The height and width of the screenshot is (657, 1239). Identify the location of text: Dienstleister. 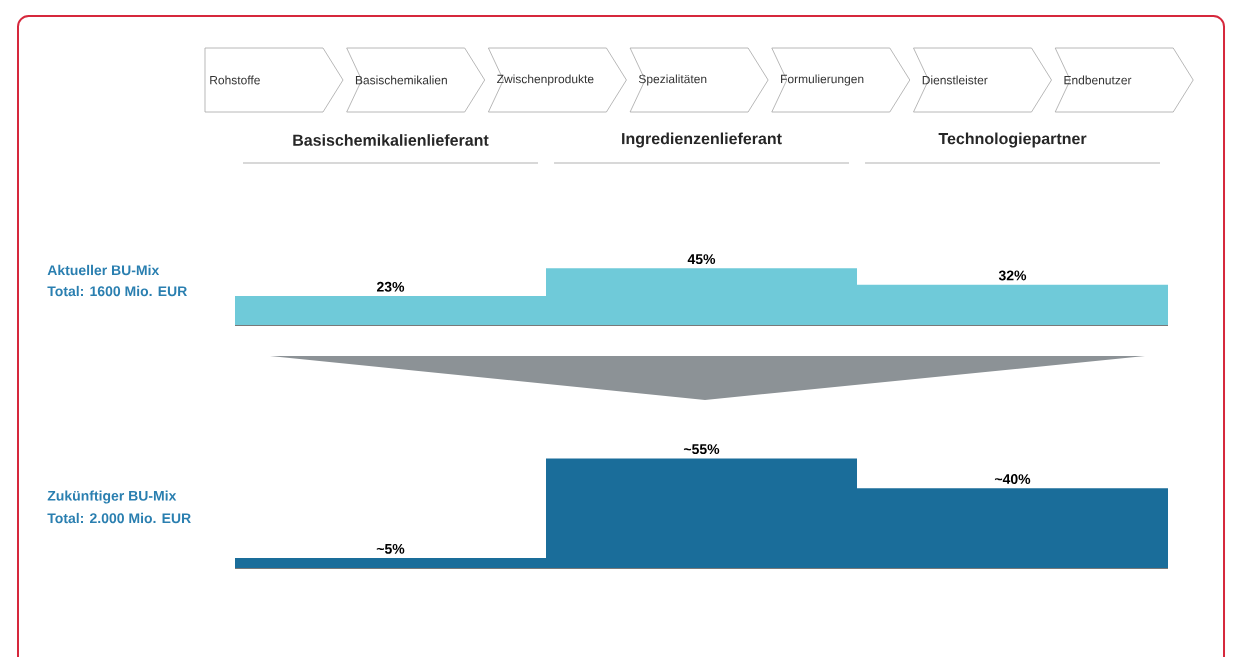
(955, 80).